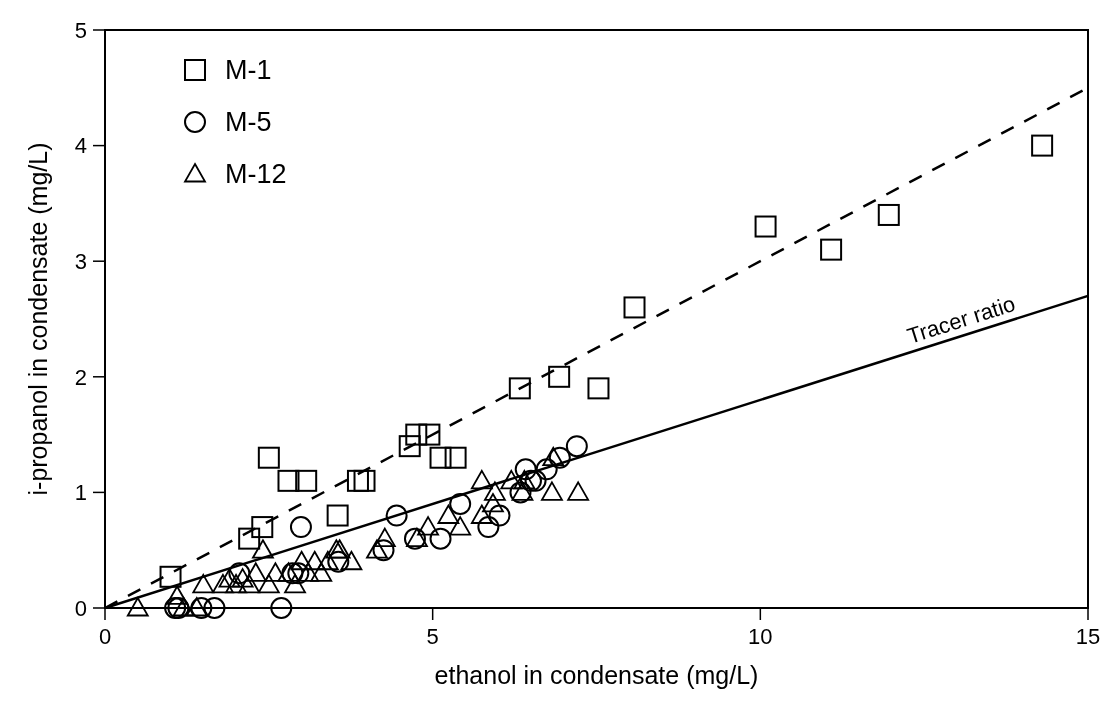  What do you see at coordinates (80, 30) in the screenshot?
I see `y-tick-label: 5` at bounding box center [80, 30].